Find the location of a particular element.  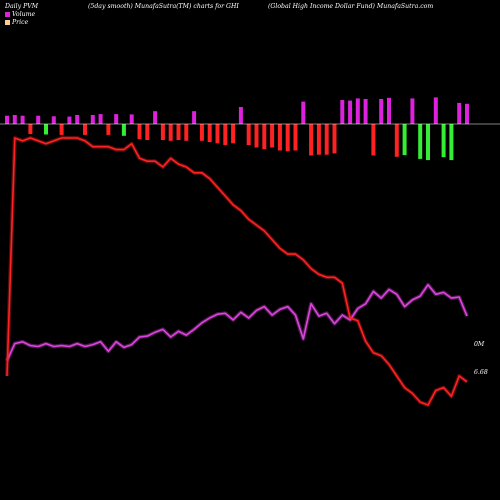

volume-axis-label: 0M is located at coordinates (479, 344).